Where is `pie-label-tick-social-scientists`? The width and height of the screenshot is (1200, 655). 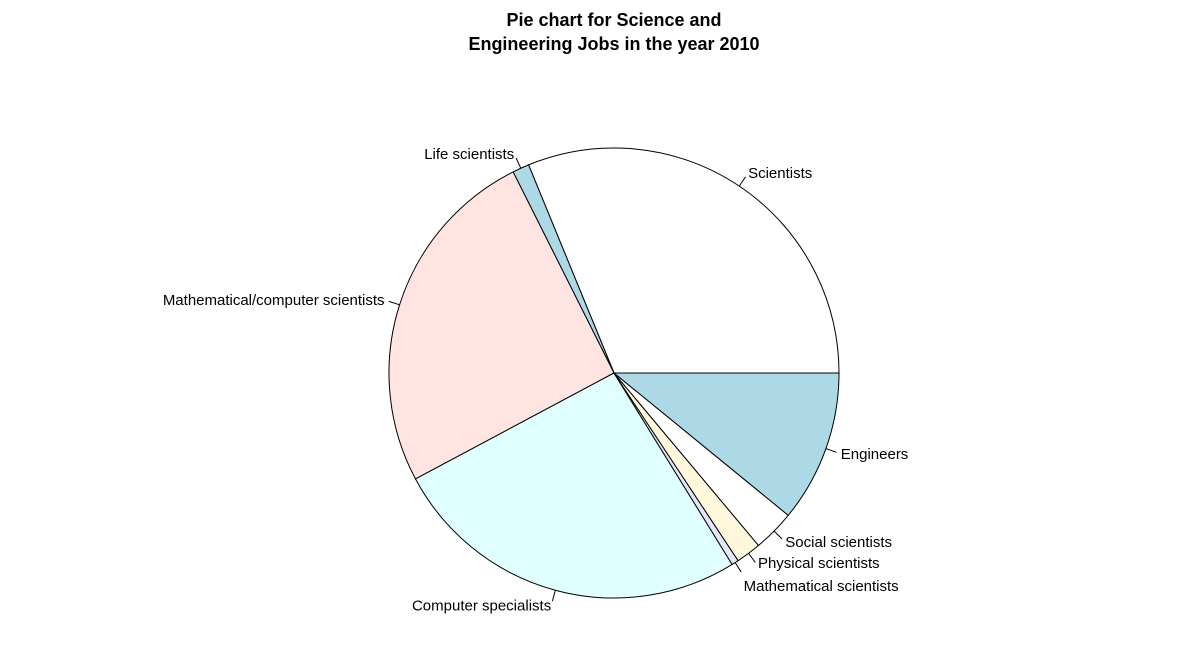 pie-label-tick-social-scientists is located at coordinates (778, 535).